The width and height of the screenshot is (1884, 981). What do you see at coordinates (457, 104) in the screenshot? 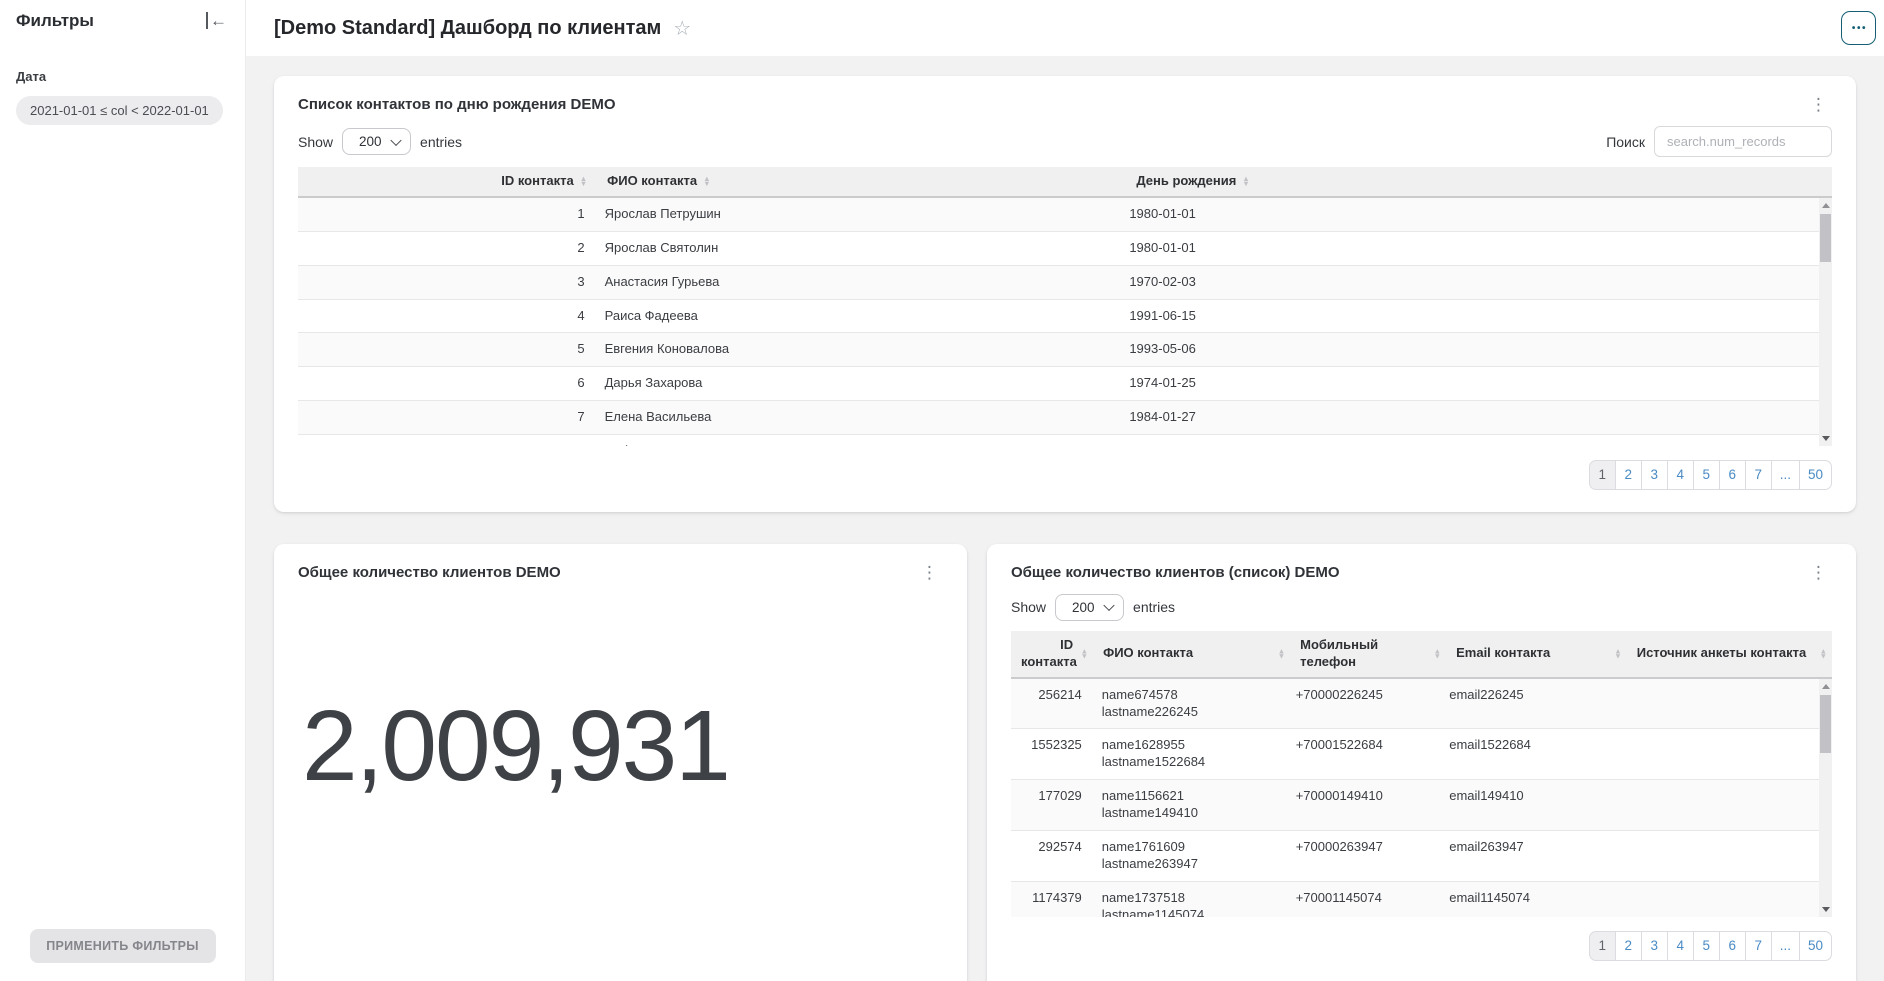
I see `card-title: Список контактов по дню рождения DEMO` at bounding box center [457, 104].